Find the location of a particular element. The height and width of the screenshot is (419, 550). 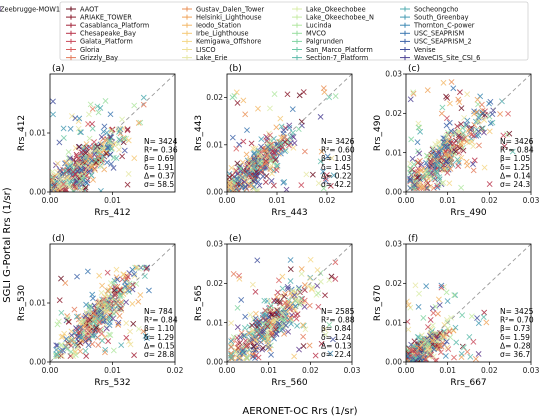

y-tick-label: 0.03 is located at coordinates (393, 74).